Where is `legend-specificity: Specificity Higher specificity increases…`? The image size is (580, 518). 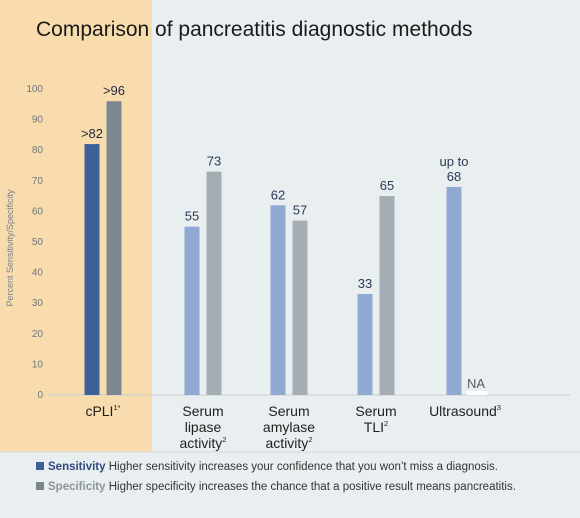
legend-specificity: Specificity Higher specificity increases… is located at coordinates (306, 487).